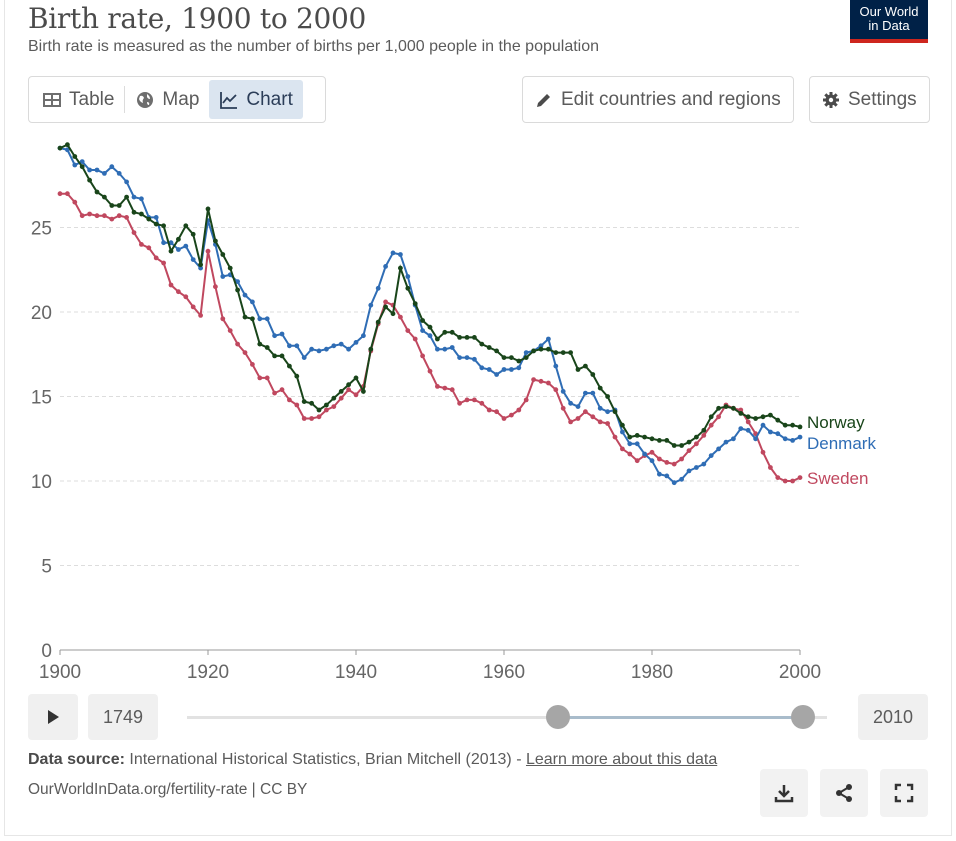 This screenshot has width=956, height=841. What do you see at coordinates (800, 672) in the screenshot?
I see `x-tick-label: 2000` at bounding box center [800, 672].